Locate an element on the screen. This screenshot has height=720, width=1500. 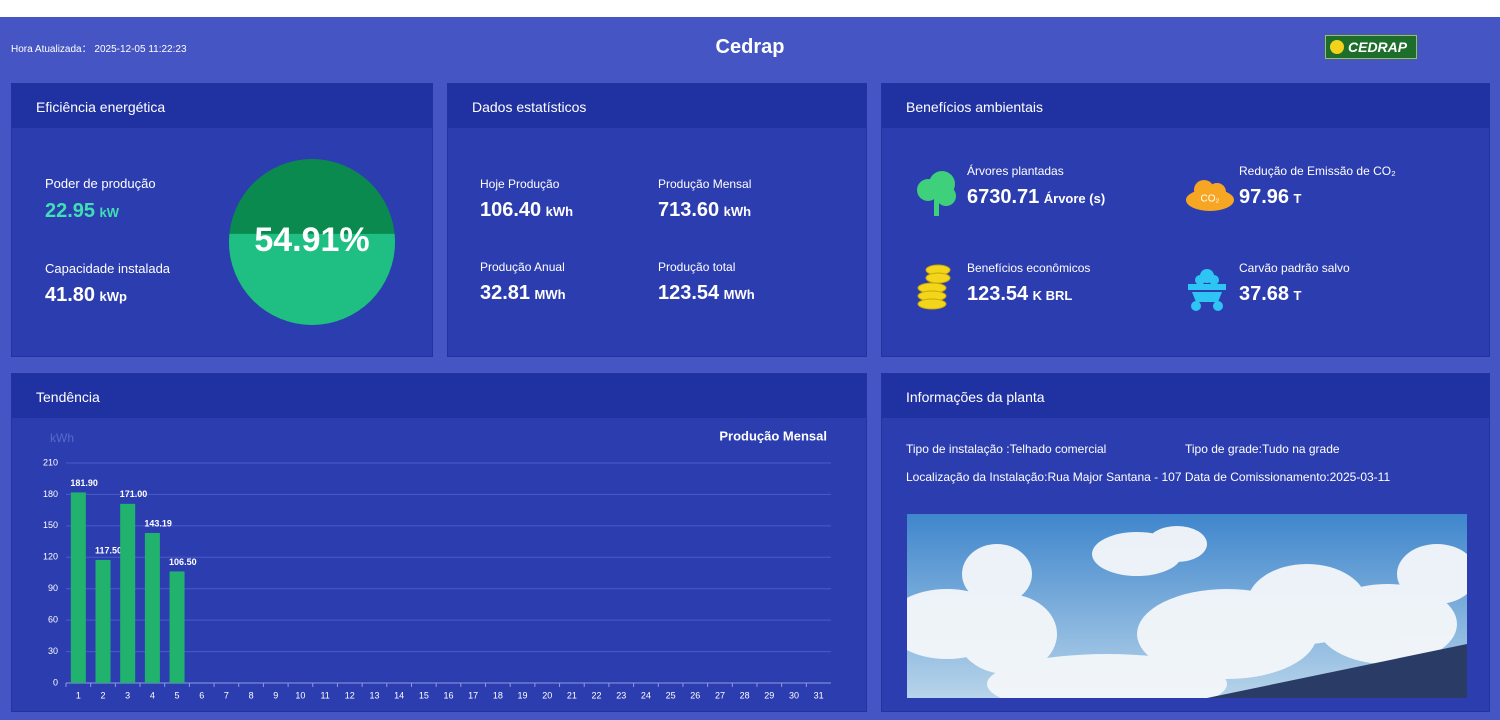
x-tick-label: 22 is located at coordinates (597, 695).